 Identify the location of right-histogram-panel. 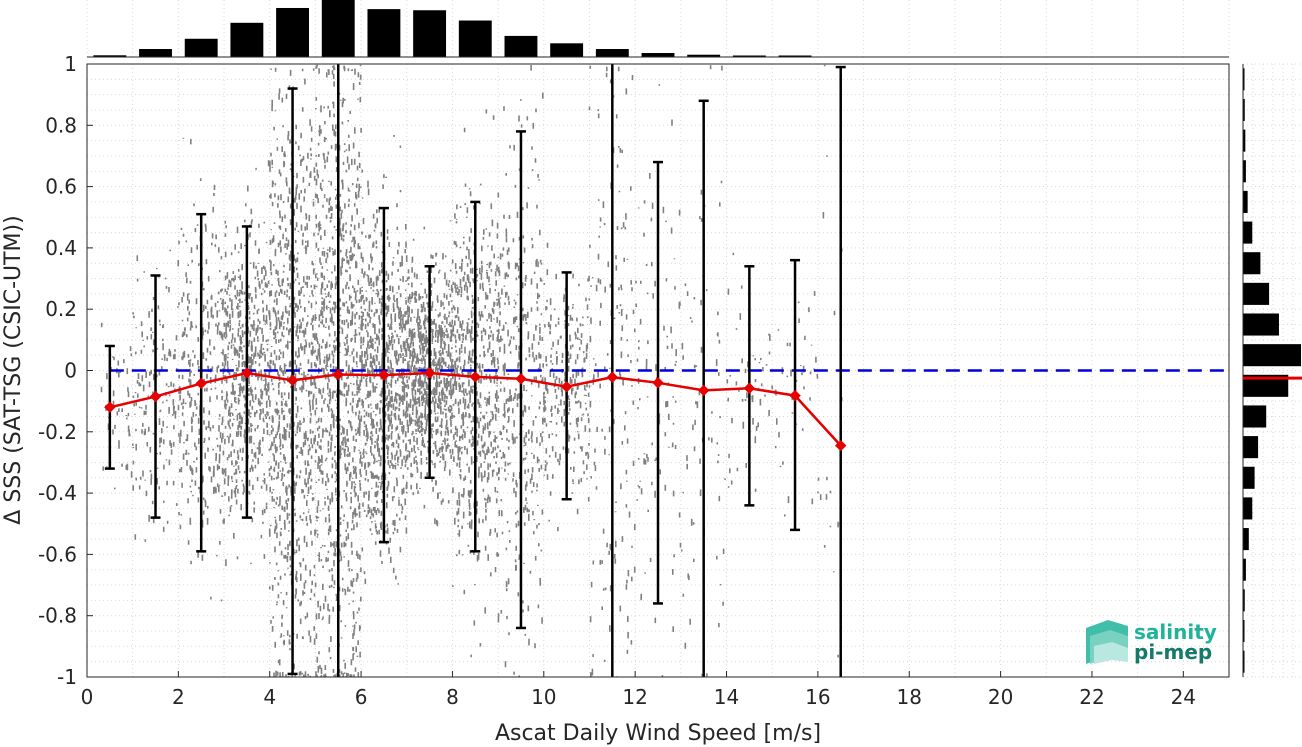
(1272, 370).